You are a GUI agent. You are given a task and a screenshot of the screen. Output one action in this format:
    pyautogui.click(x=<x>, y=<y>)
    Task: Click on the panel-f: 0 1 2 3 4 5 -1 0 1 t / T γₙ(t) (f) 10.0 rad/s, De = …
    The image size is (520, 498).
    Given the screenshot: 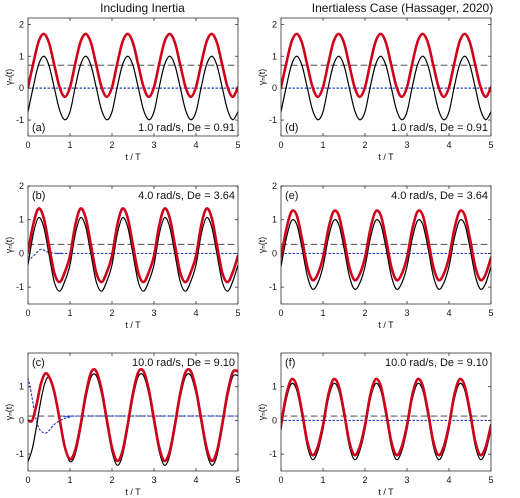 What is the action you would take?
    pyautogui.click(x=375, y=424)
    